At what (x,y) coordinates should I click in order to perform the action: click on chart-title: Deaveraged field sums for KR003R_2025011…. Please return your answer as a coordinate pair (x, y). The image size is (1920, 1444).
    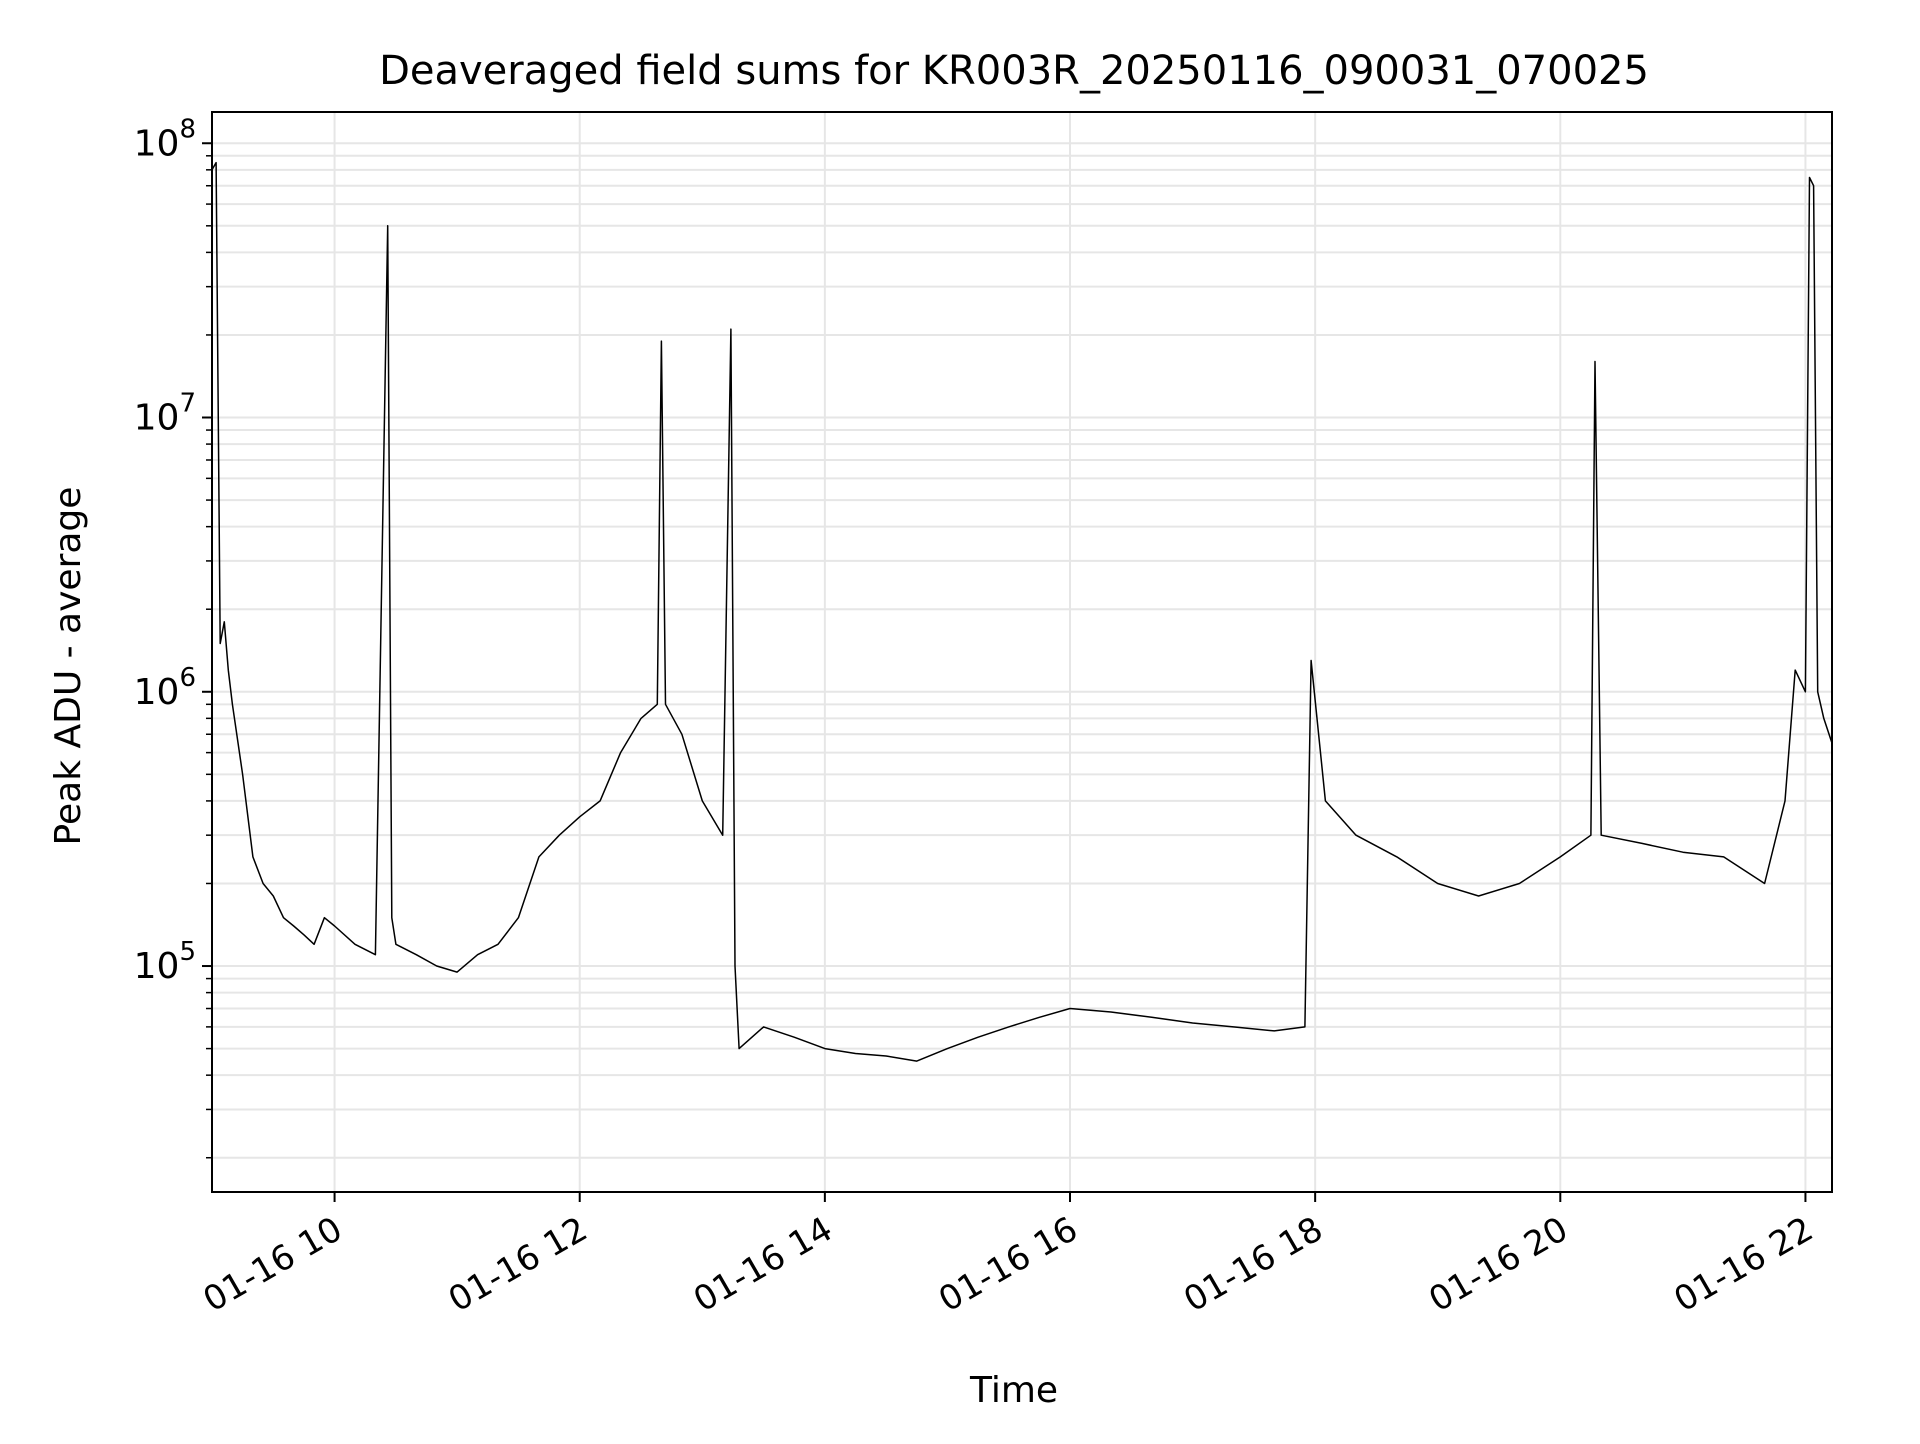
    Looking at the image, I should click on (1014, 71).